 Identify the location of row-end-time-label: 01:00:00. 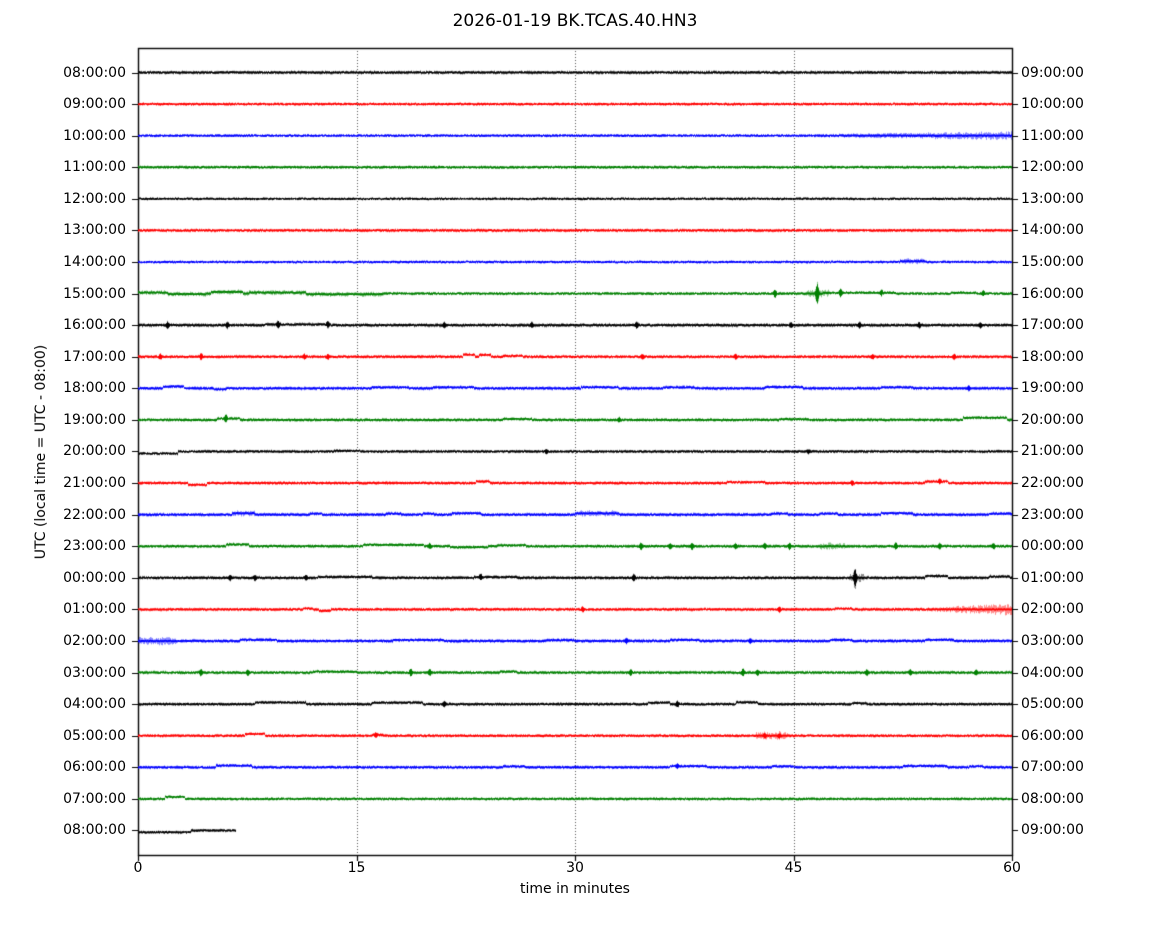
(1052, 577).